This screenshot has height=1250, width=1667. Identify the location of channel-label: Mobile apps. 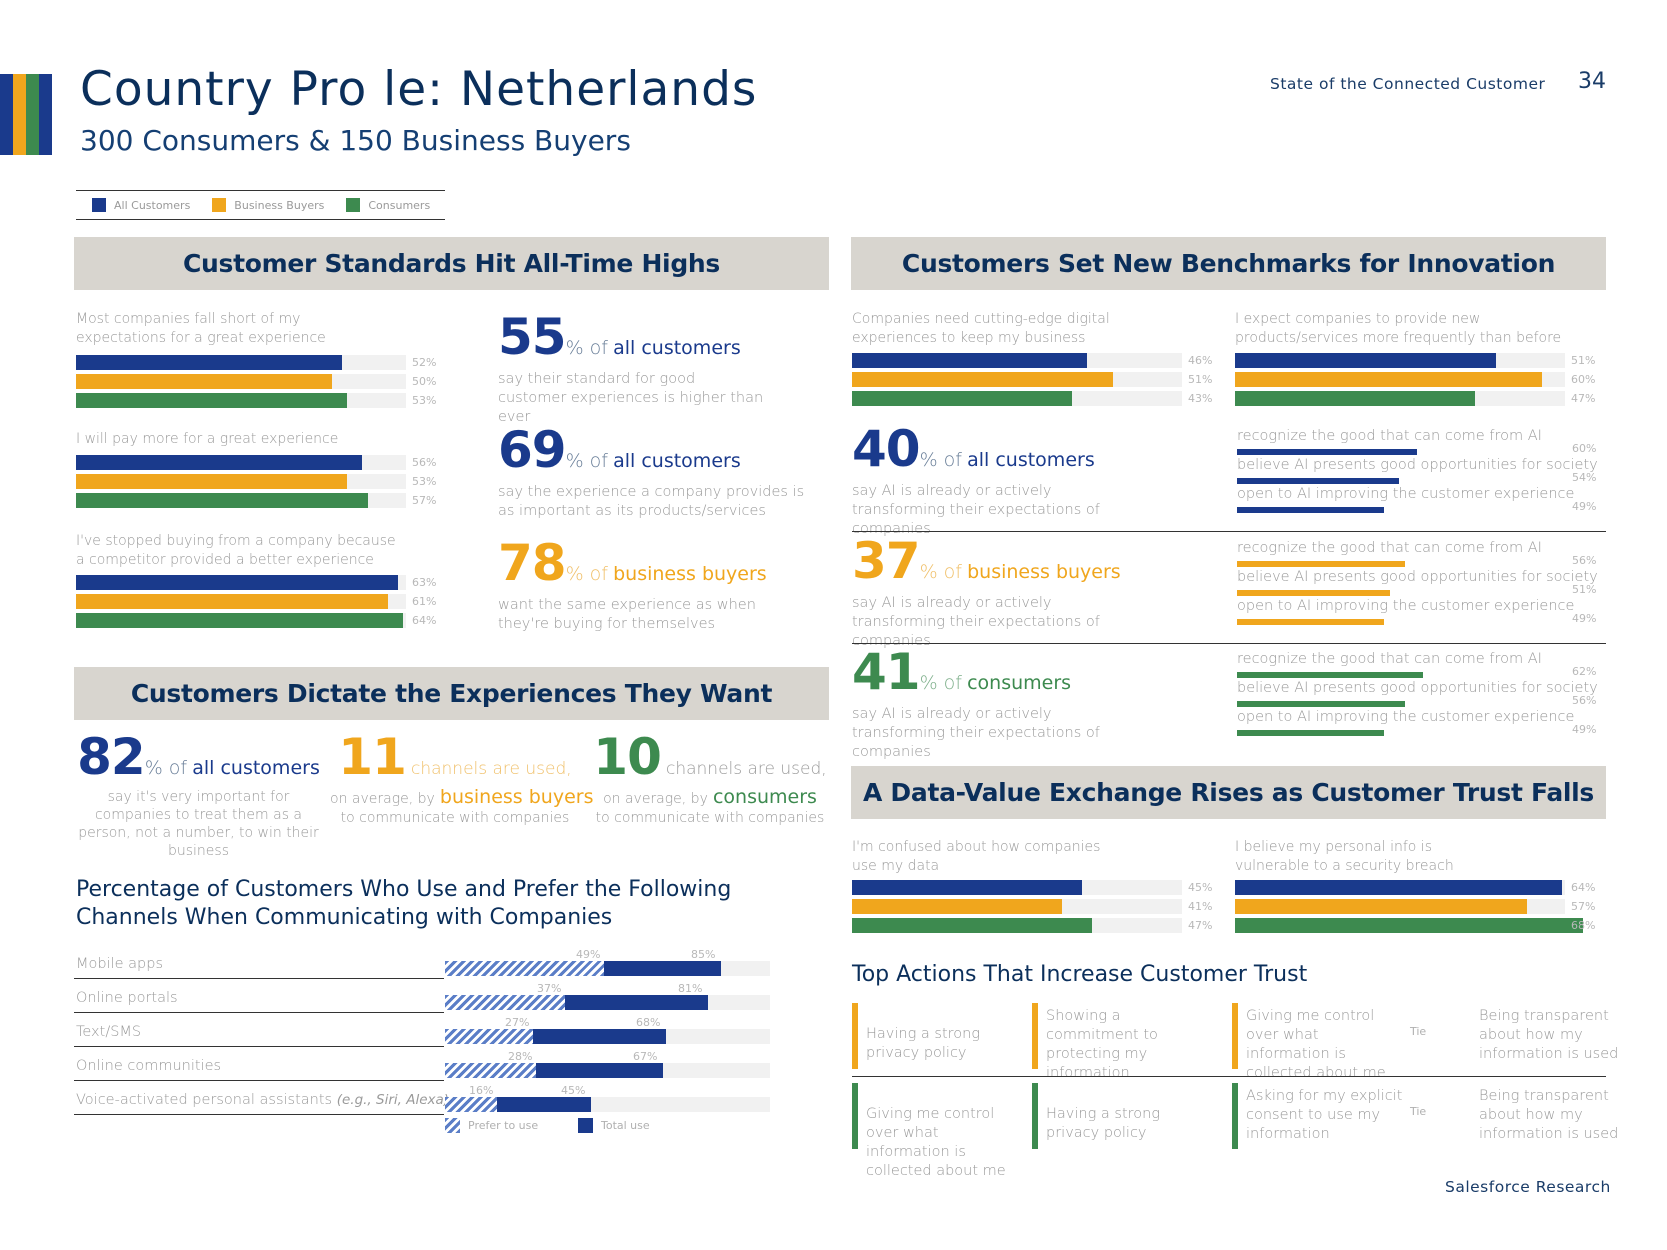
(119, 964).